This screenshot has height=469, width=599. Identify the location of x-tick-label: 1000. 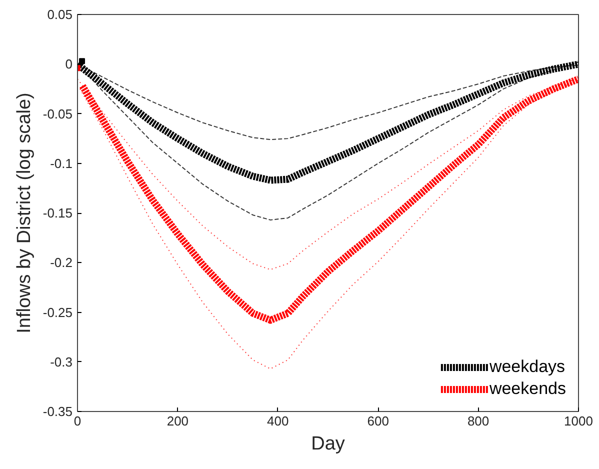
(578, 421).